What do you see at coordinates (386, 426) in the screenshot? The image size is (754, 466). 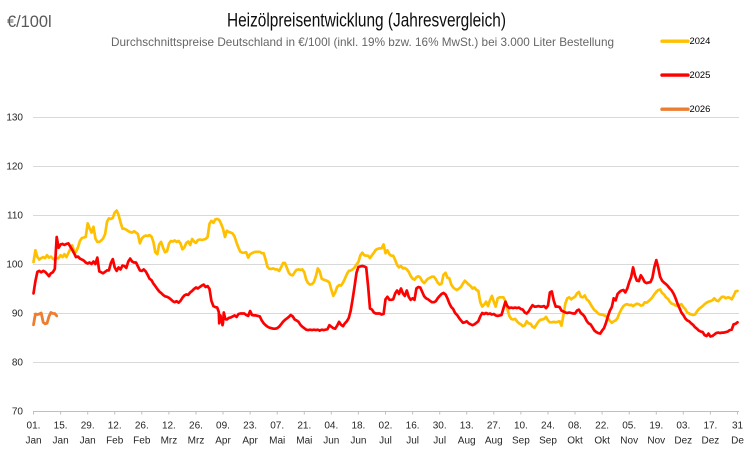 I see `svg-text: 02.` at bounding box center [386, 426].